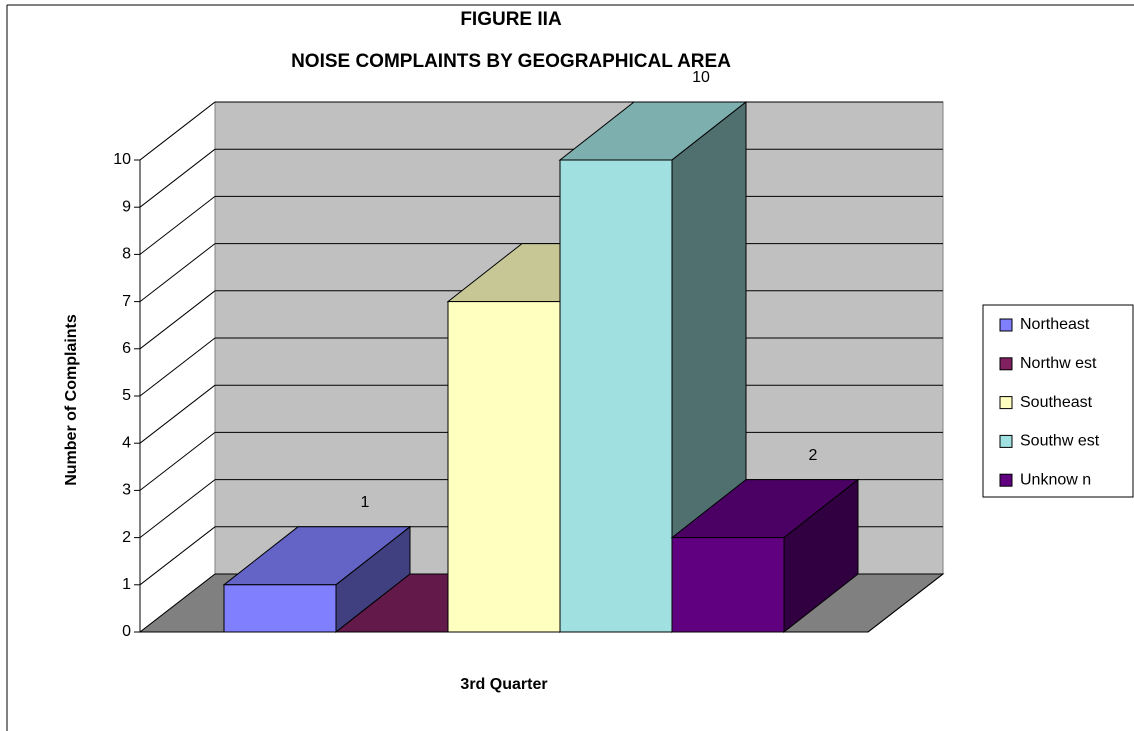 The height and width of the screenshot is (731, 1134). What do you see at coordinates (126, 348) in the screenshot?
I see `y-tick-label: 6` at bounding box center [126, 348].